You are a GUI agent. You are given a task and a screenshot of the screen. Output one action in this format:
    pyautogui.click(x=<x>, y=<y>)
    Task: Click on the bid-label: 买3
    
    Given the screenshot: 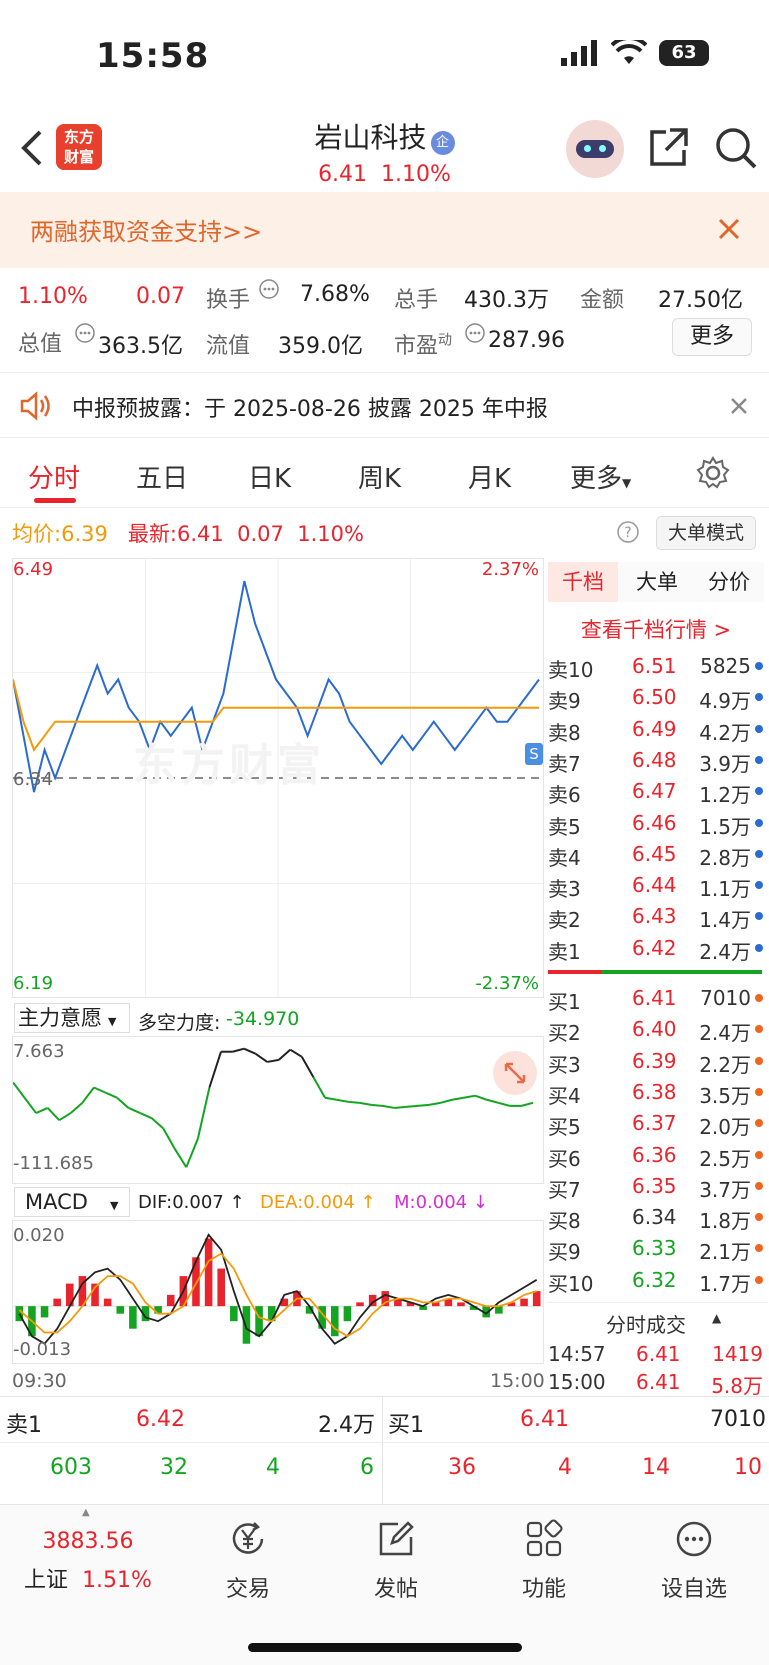 What is the action you would take?
    pyautogui.click(x=564, y=1064)
    